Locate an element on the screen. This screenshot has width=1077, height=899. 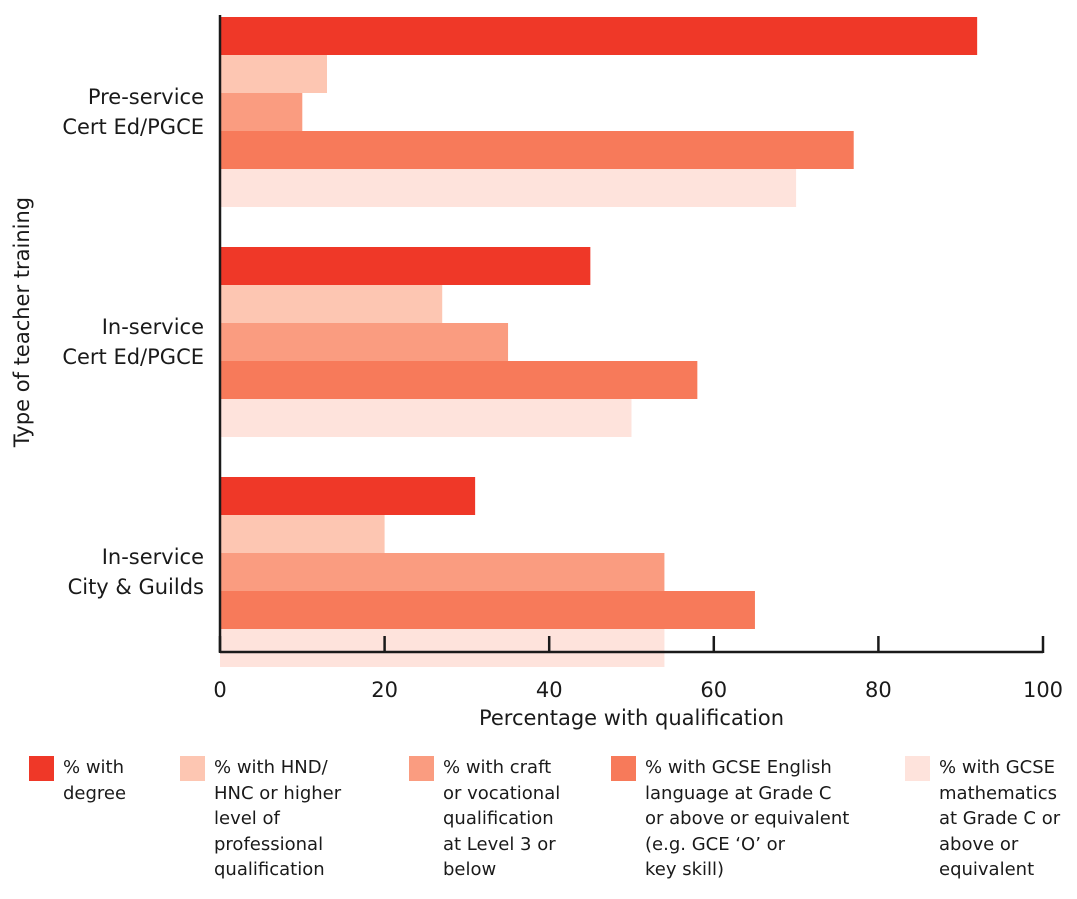
x-tick-label-60: 60 is located at coordinates (713, 690).